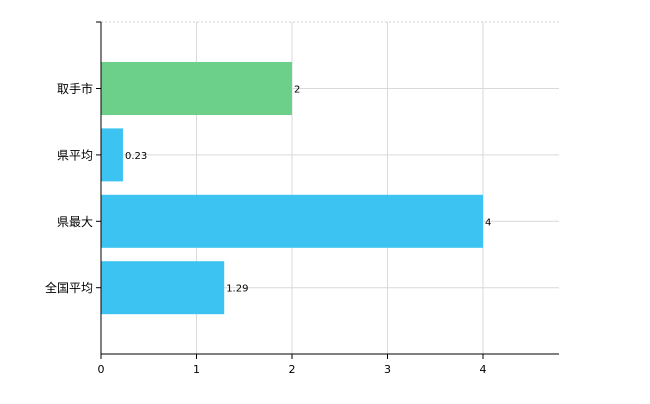 The height and width of the screenshot is (404, 650). I want to click on x-tick-label: 4, so click(483, 369).